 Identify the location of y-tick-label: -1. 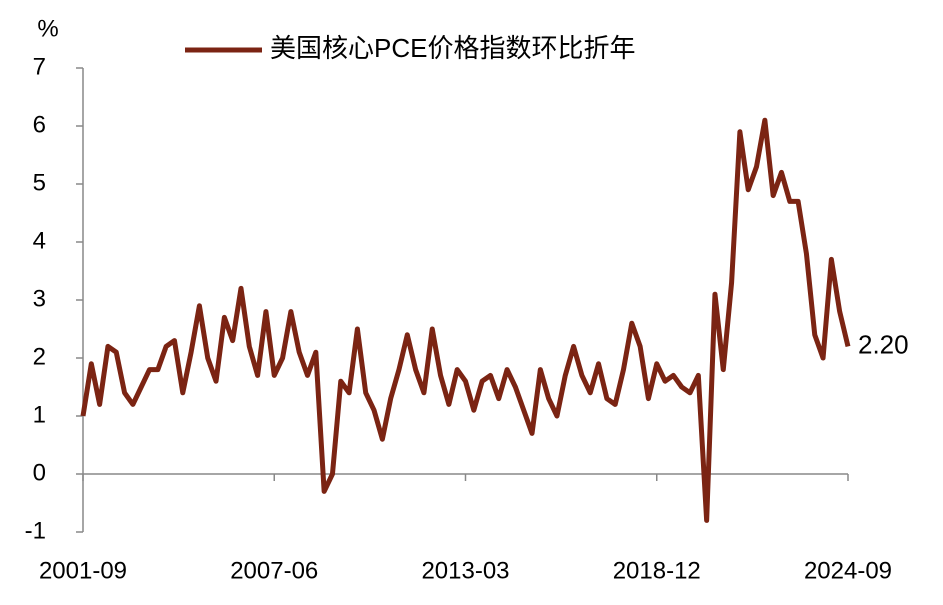
(35, 530).